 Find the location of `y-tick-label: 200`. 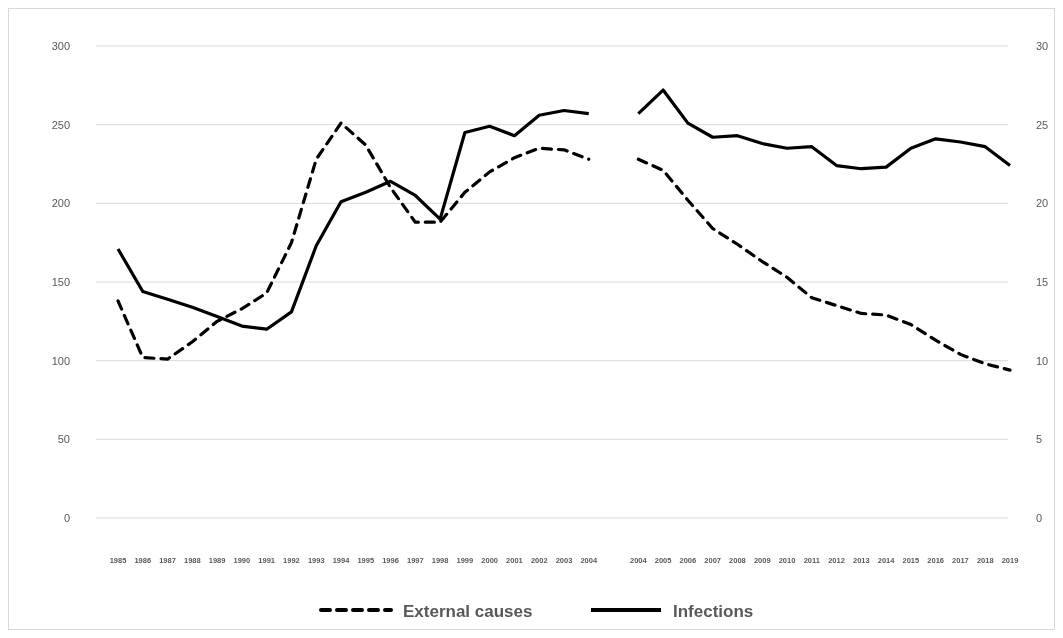

y-tick-label: 200 is located at coordinates (60, 203).